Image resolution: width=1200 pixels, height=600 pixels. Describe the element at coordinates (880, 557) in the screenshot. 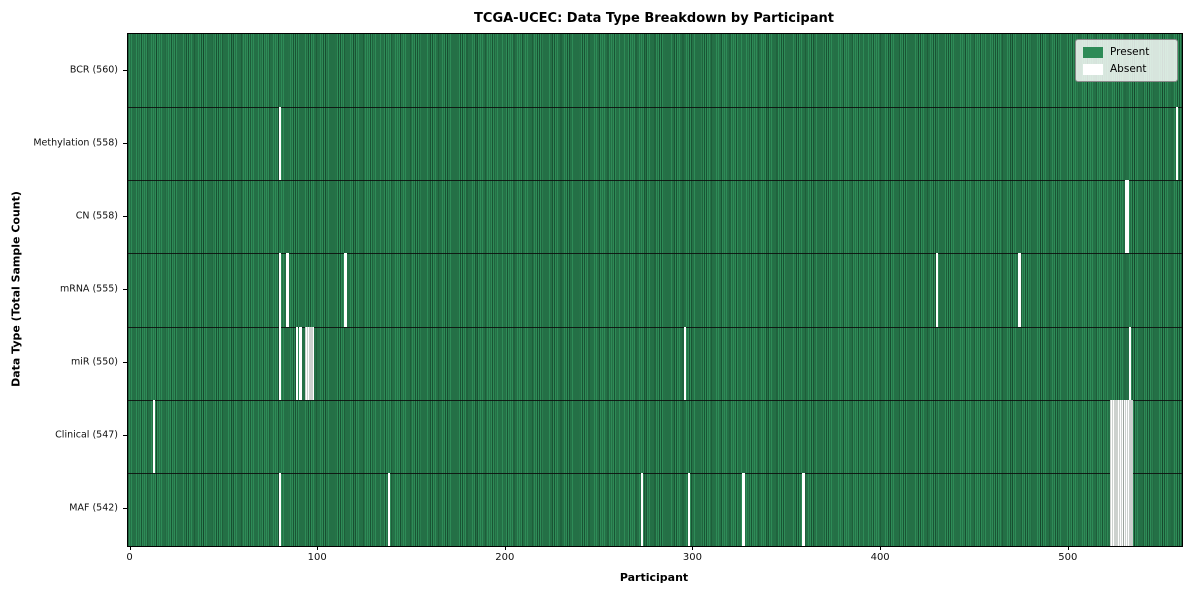

I see `x-tick-label: 400` at that location.